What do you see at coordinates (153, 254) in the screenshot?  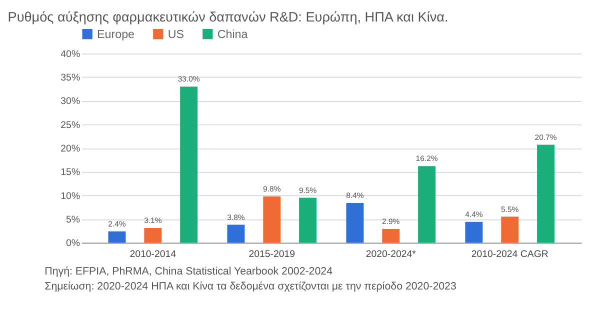 I see `x-tick-label: 2010-2014` at bounding box center [153, 254].